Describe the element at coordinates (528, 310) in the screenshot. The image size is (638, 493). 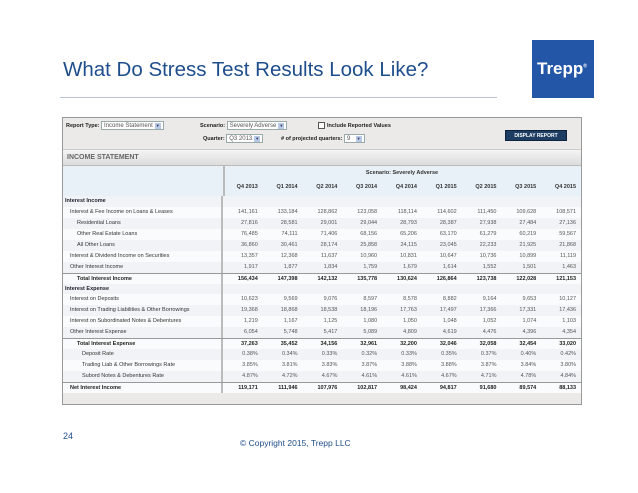
I see `cell-value: 17,331` at that location.